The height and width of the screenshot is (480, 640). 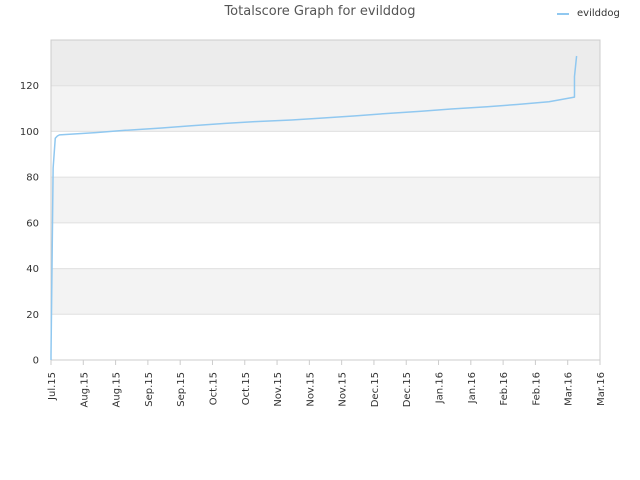 I want to click on y-tick-label: 20, so click(x=32, y=315).